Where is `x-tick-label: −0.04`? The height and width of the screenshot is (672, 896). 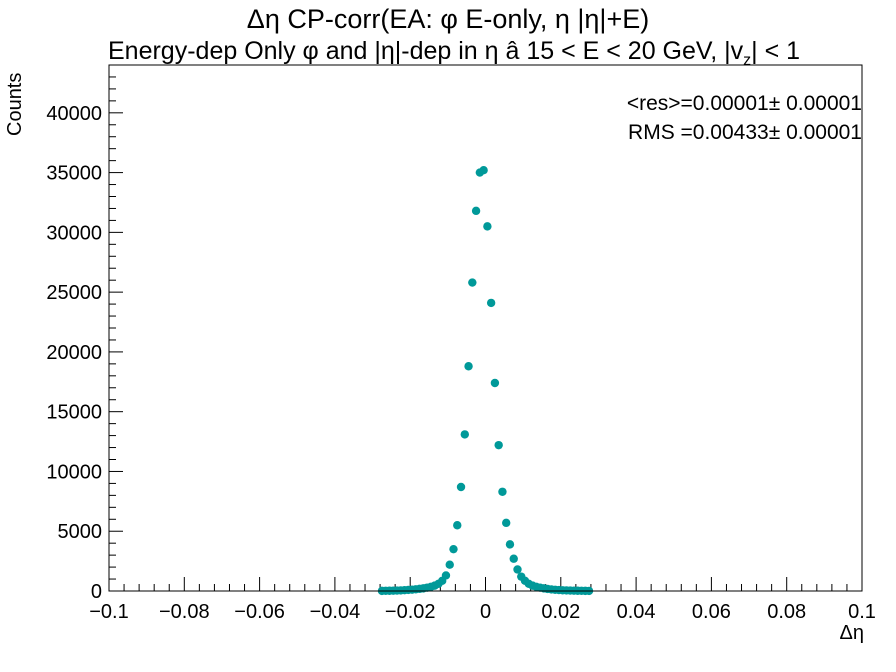 x-tick-label: −0.04 is located at coordinates (335, 612).